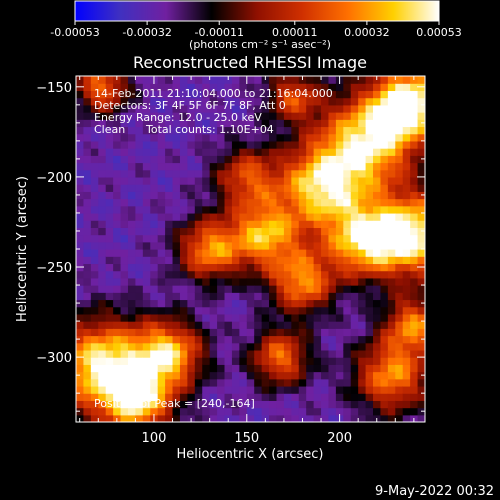  I want to click on total-counts-annotation: Total counts: 1.10E+04, so click(209, 129).